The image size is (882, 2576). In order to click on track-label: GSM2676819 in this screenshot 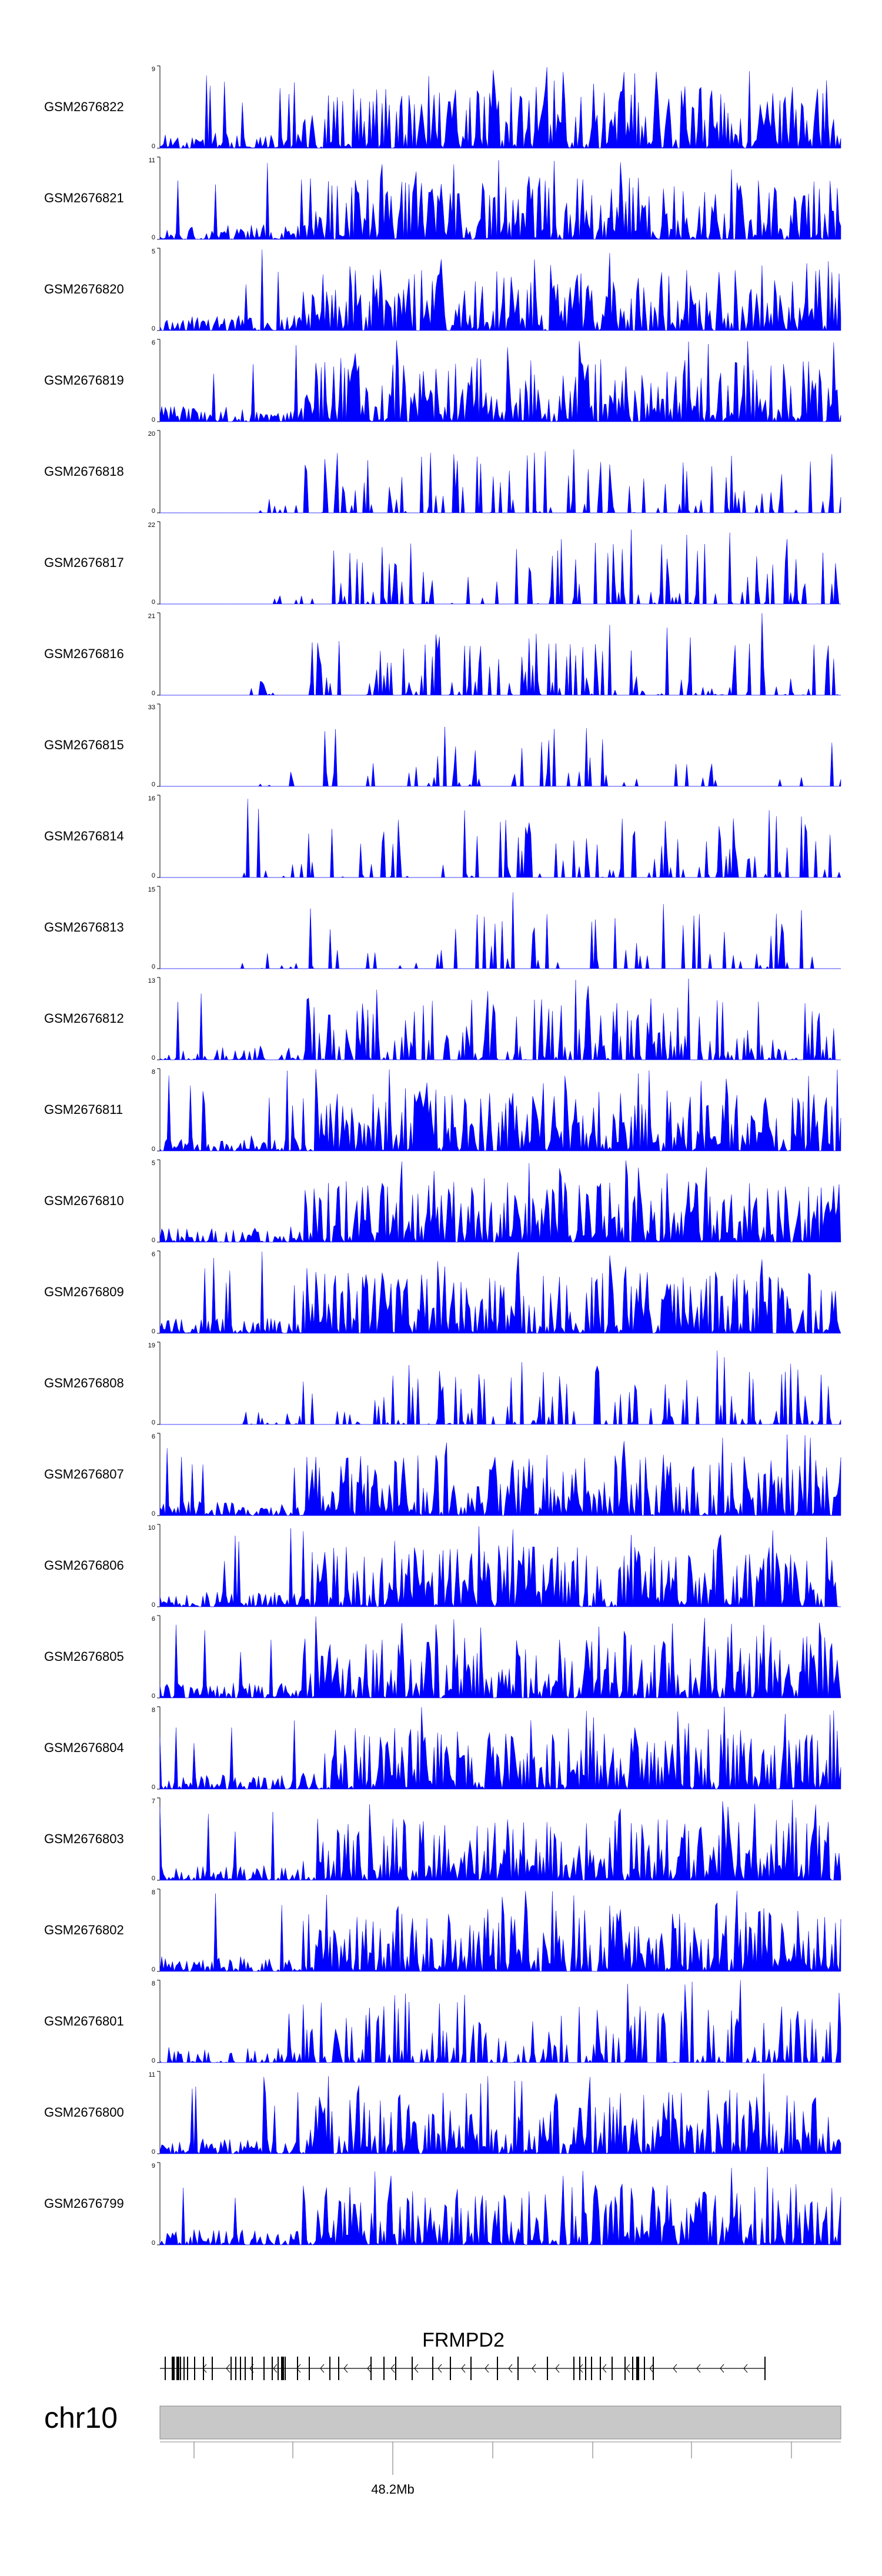, I will do `click(84, 380)`.